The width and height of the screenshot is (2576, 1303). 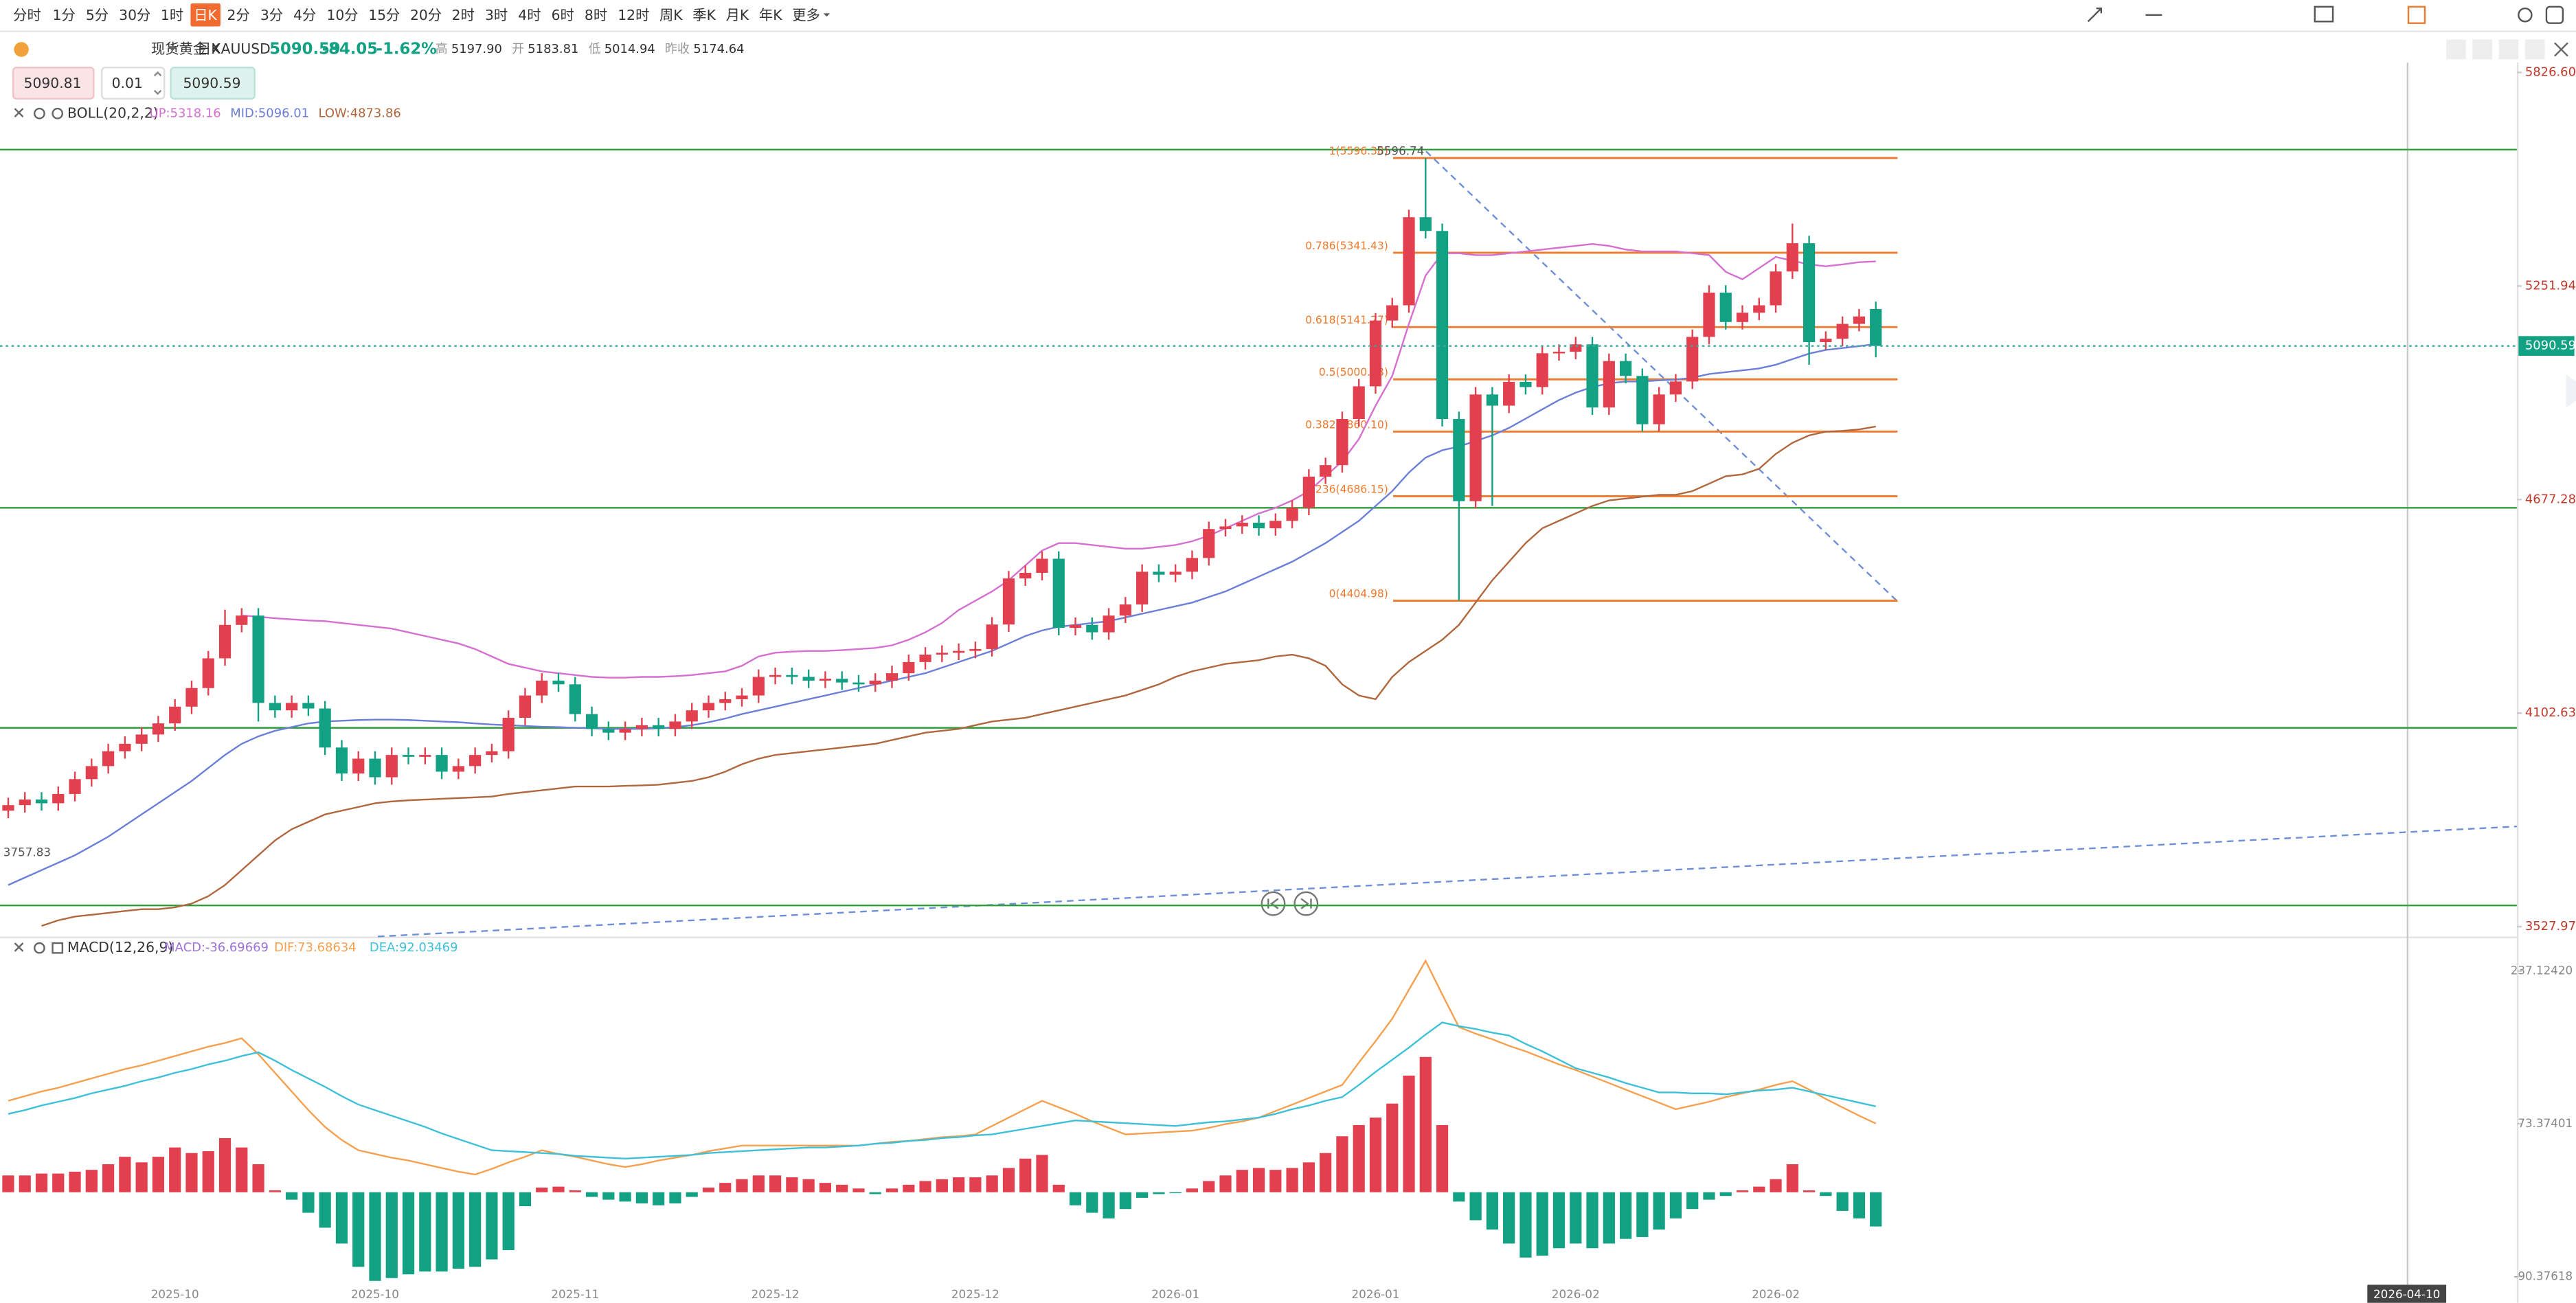 I want to click on period-button: 2时, so click(x=463, y=15).